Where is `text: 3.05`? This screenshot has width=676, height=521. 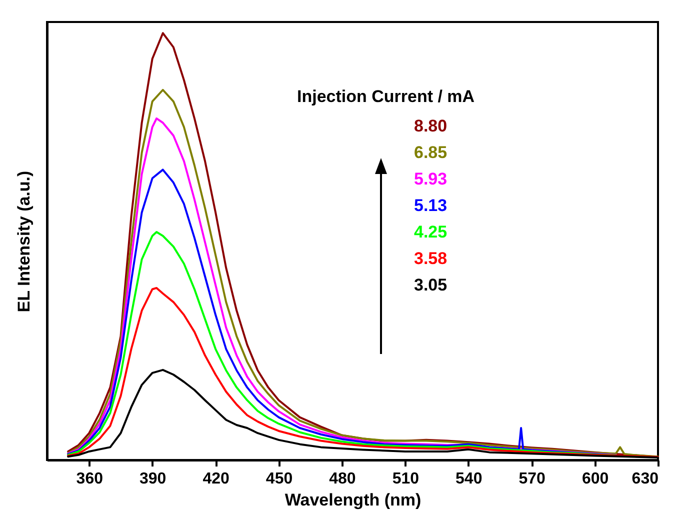
text: 3.05 is located at coordinates (431, 285).